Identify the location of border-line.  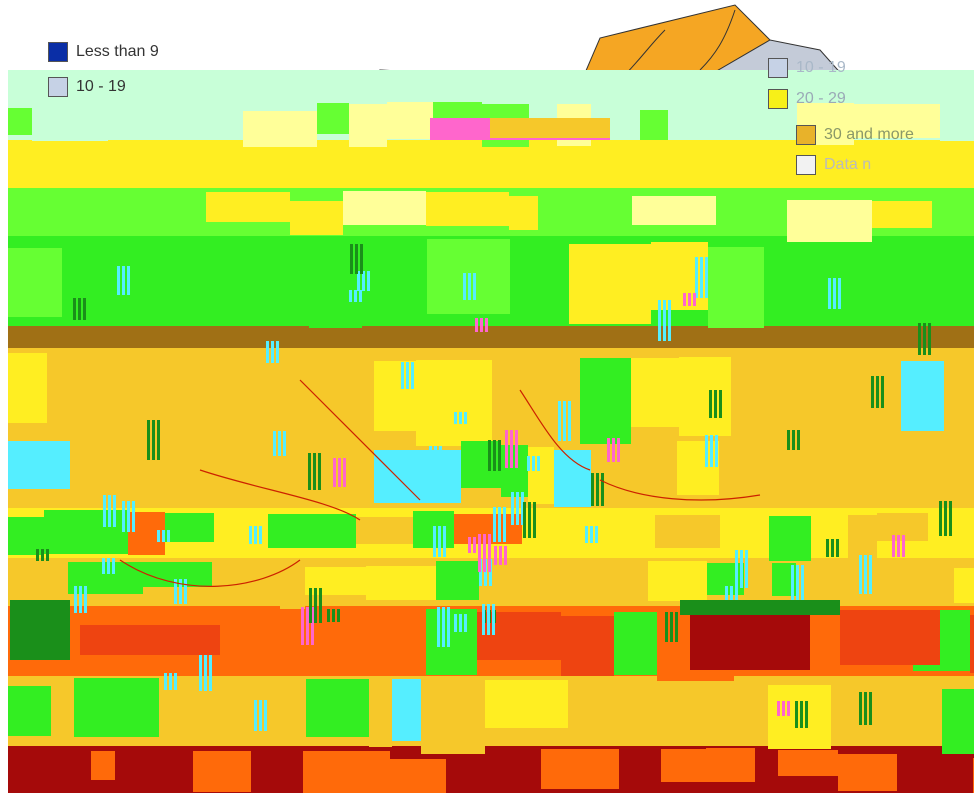
(210, 573).